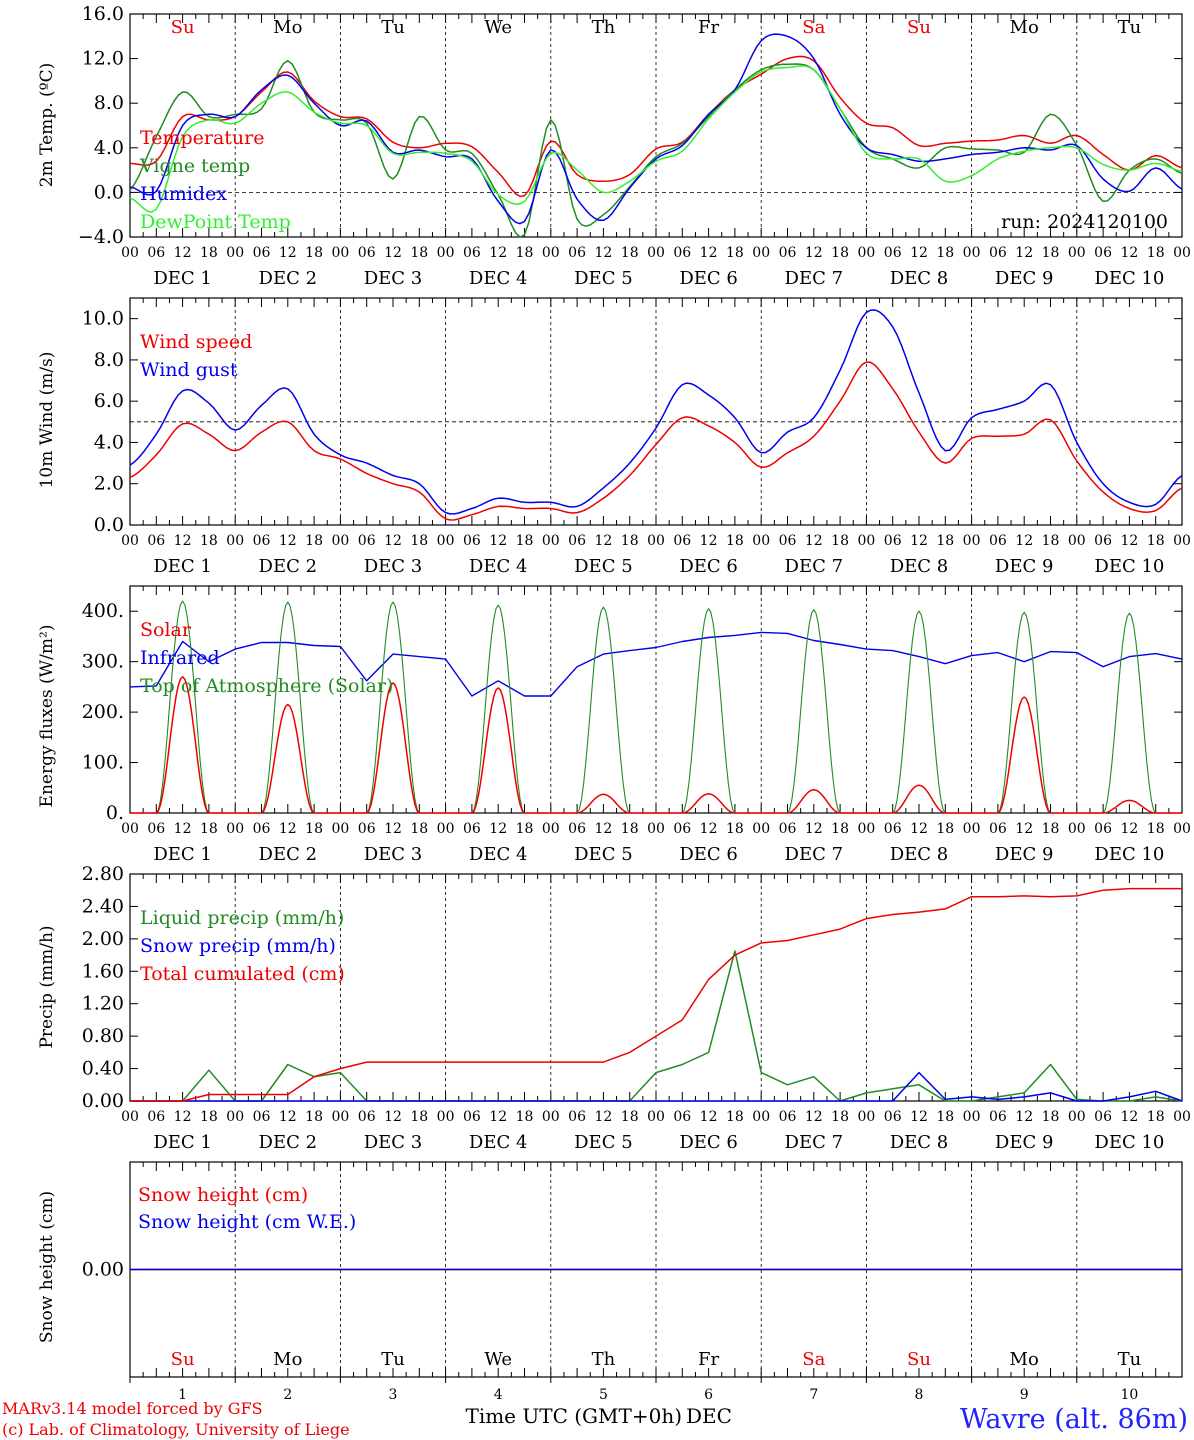 The height and width of the screenshot is (1440, 1194). Describe the element at coordinates (919, 566) in the screenshot. I see `x-date-label: DEC 8` at that location.